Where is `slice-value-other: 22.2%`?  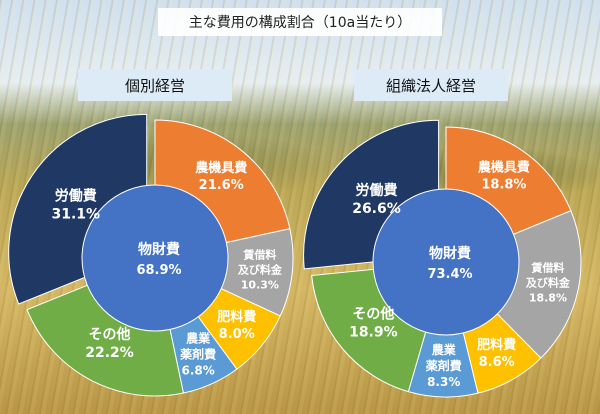 slice-value-other: 22.2% is located at coordinates (109, 353).